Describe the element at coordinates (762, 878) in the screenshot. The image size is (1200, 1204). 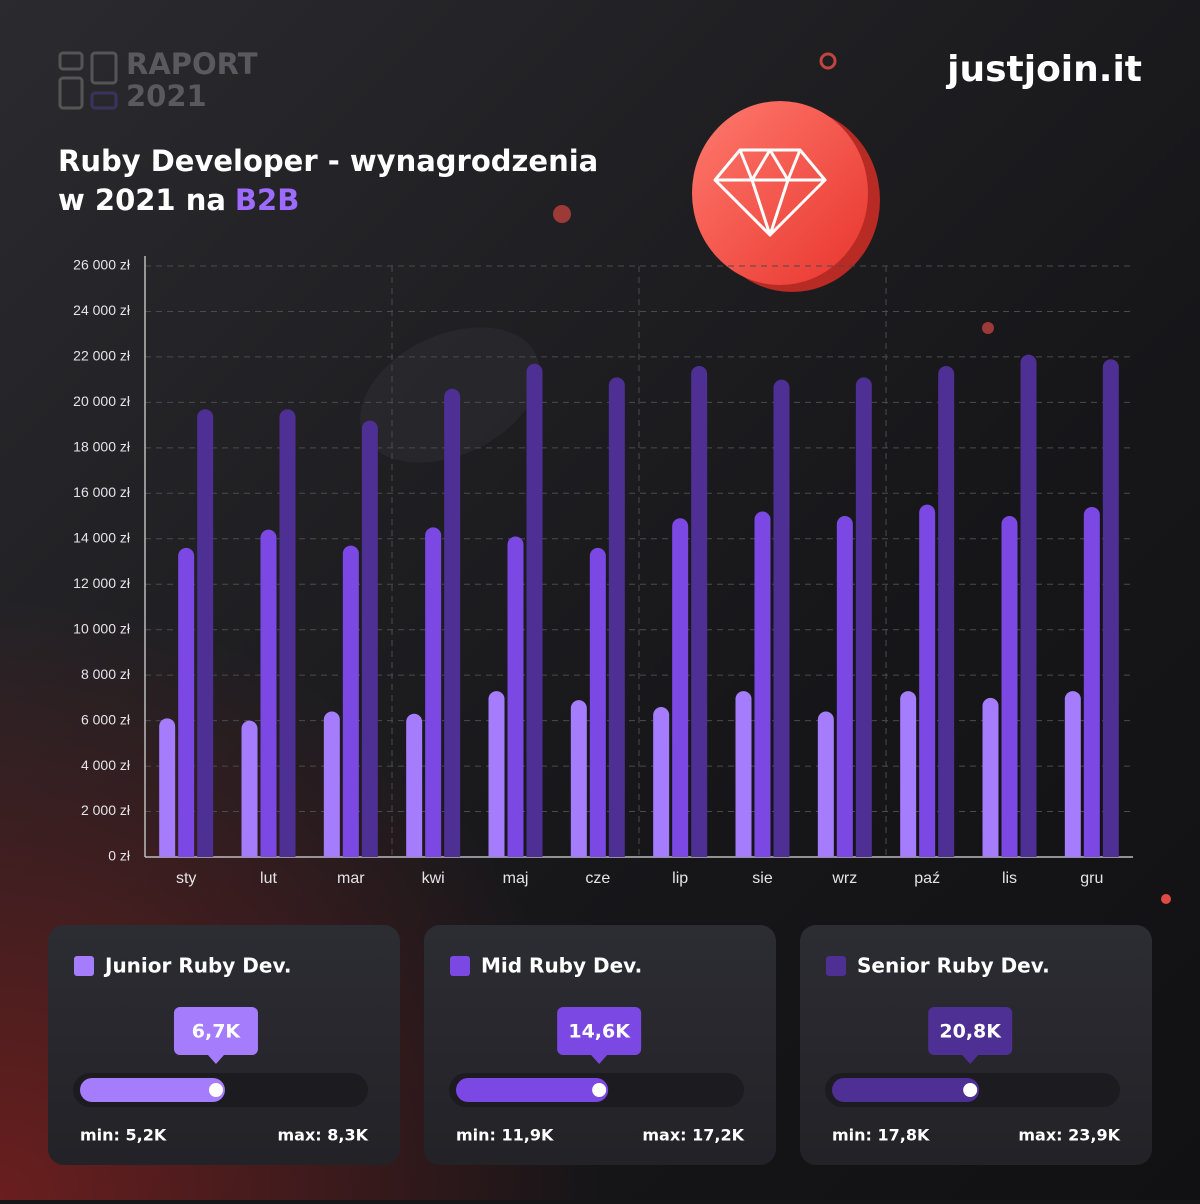
I see `x-tick-label: sie` at that location.